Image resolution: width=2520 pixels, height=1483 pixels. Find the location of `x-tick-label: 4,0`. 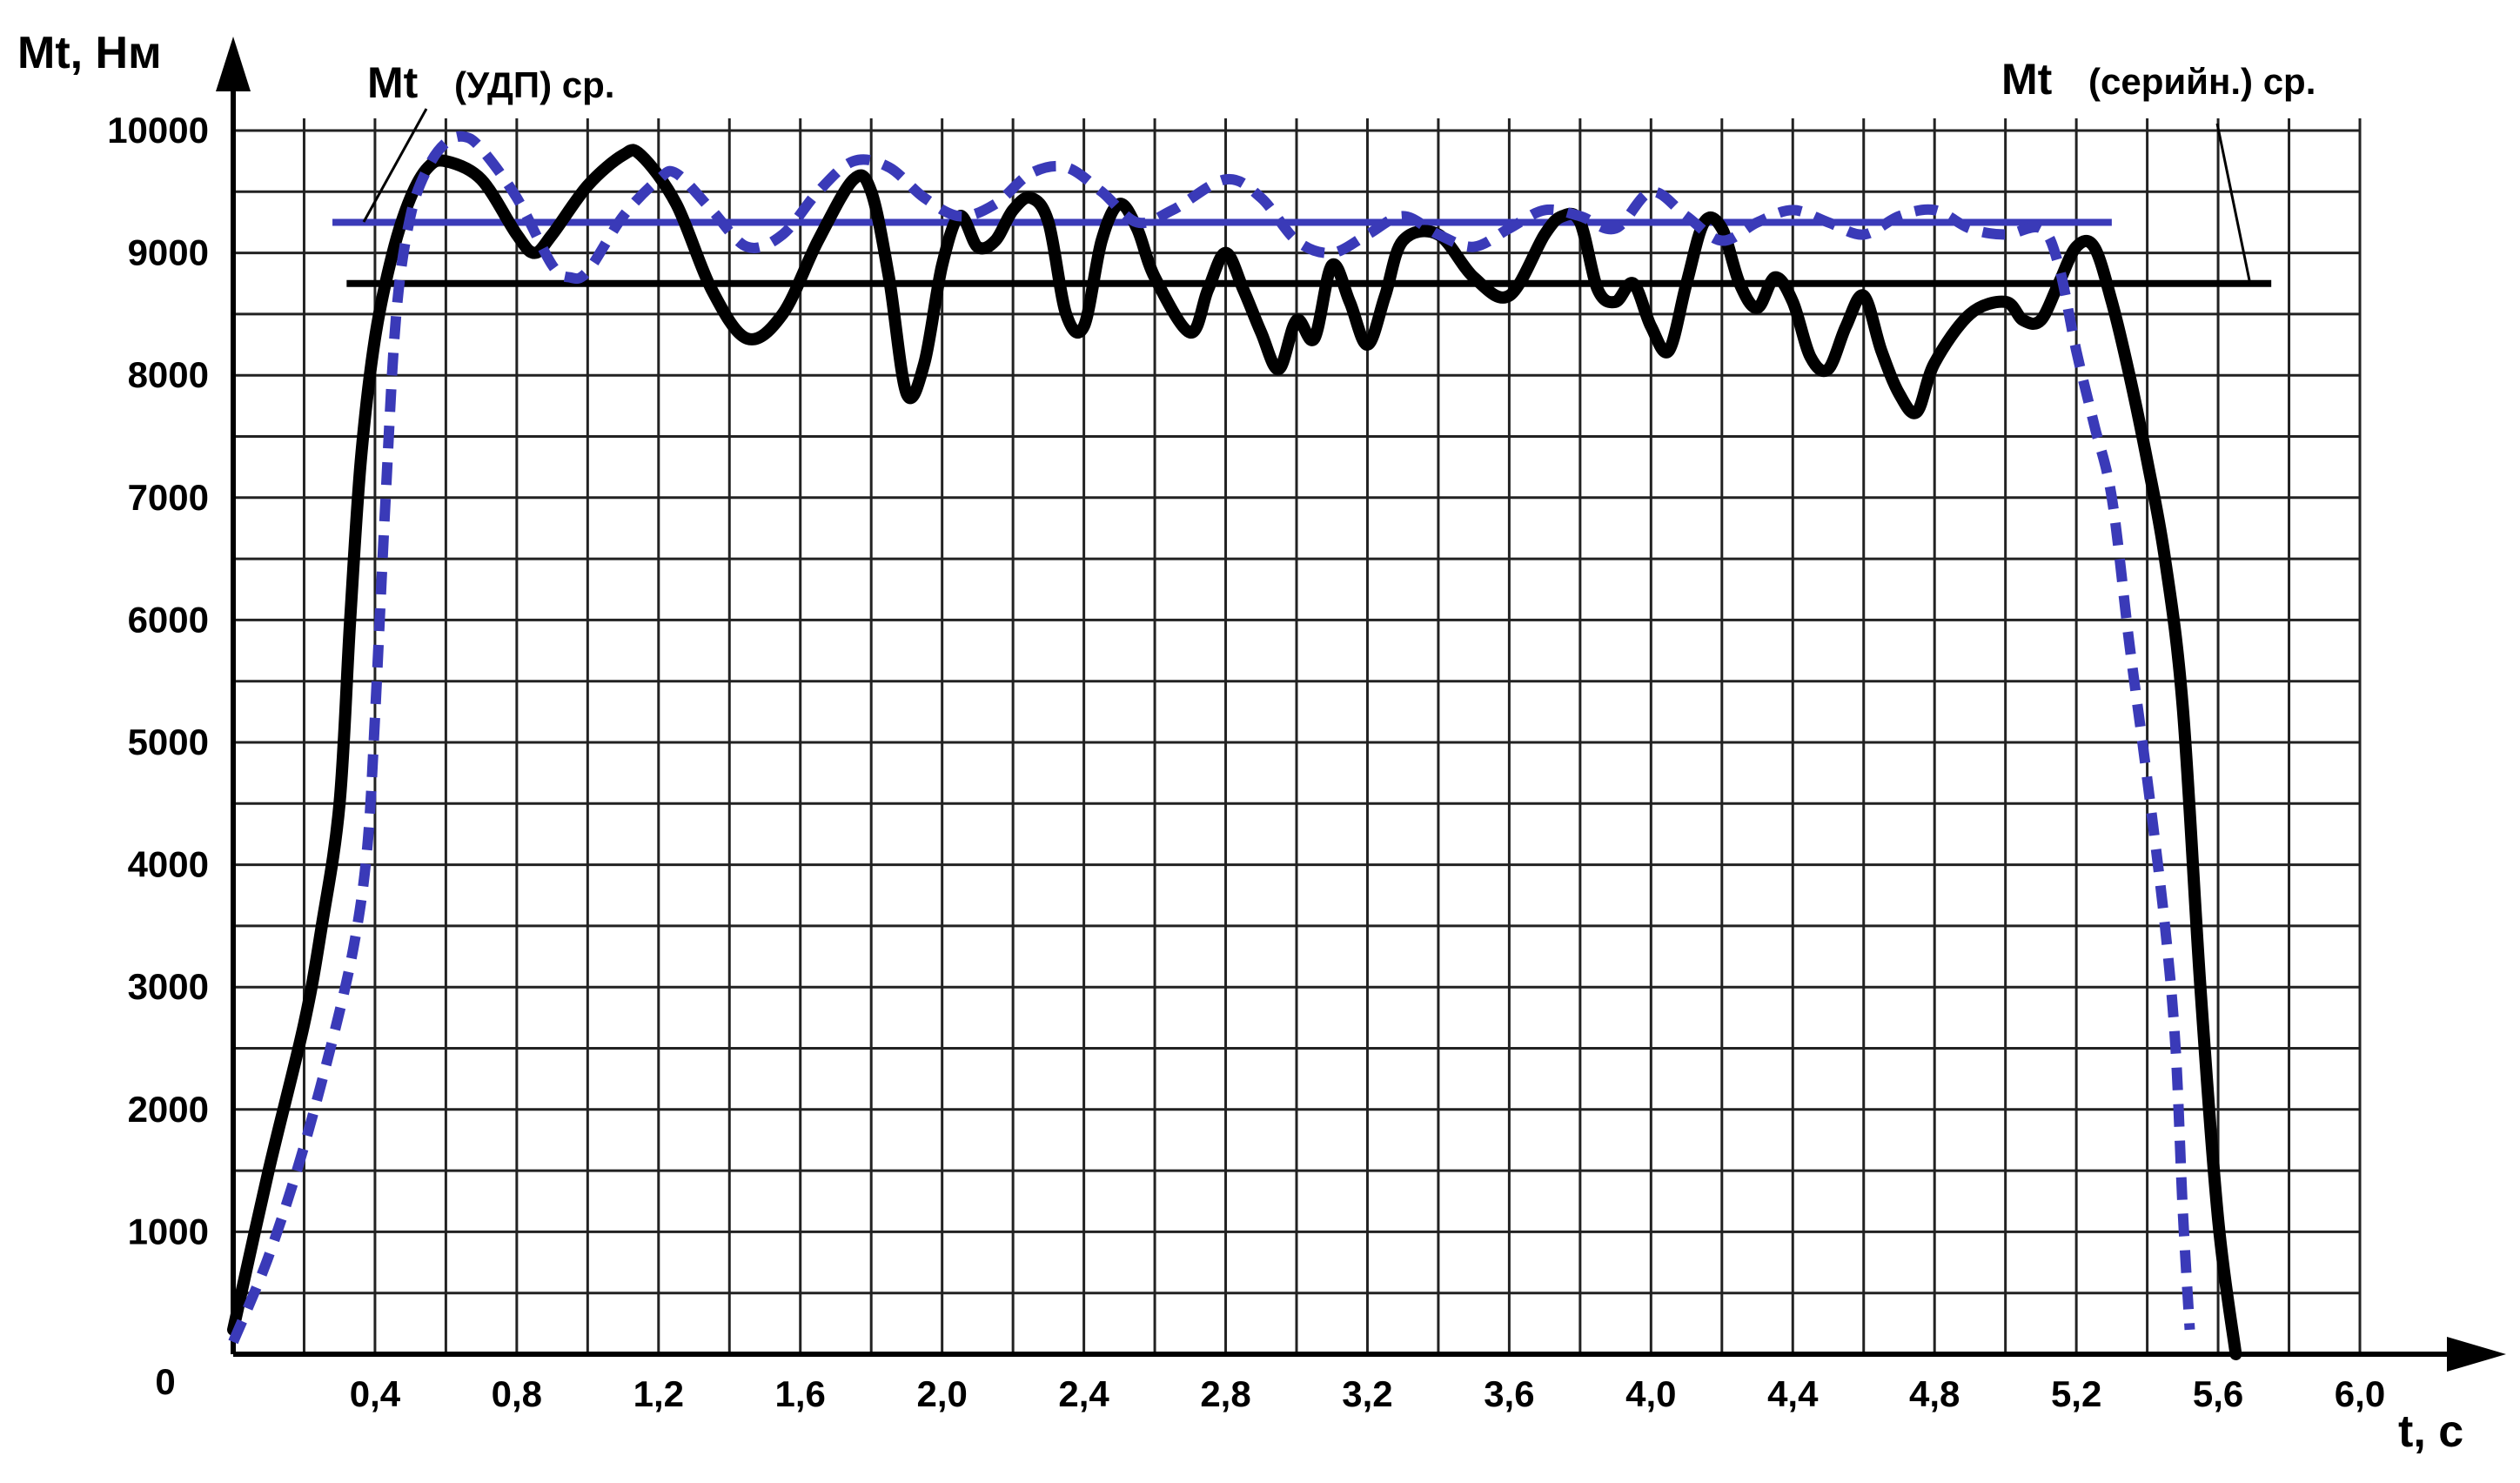

x-tick-label: 4,0 is located at coordinates (1650, 1393).